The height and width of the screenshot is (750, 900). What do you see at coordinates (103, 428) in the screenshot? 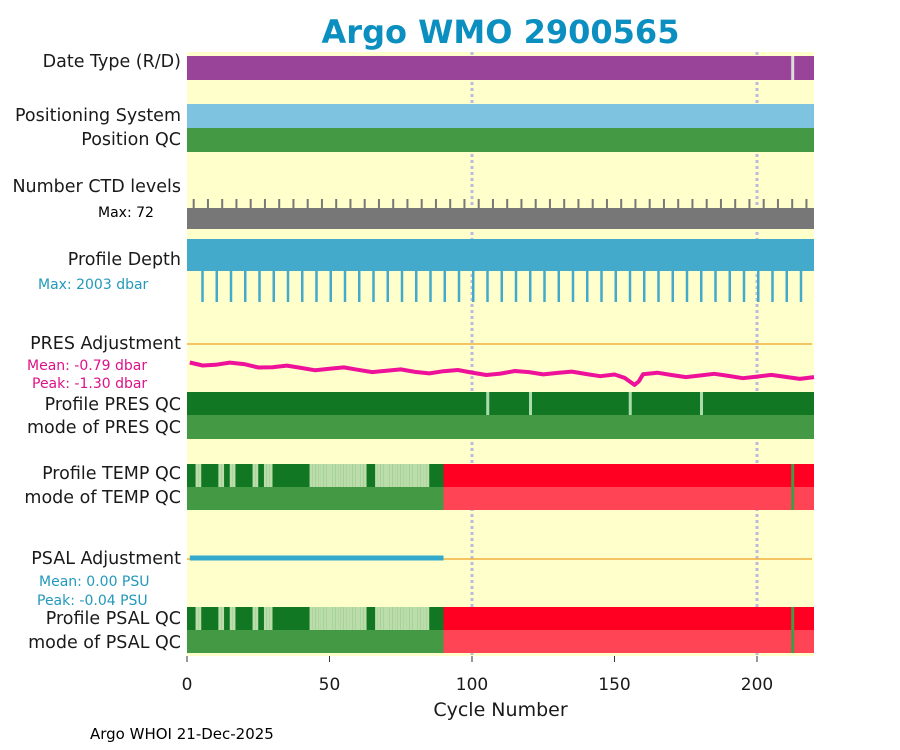
I see `label-mode-pres-qc: mode of PRES QC` at bounding box center [103, 428].